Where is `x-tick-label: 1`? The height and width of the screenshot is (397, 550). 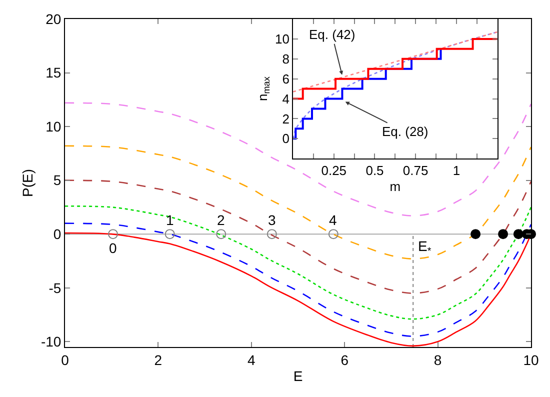 x-tick-label: 1 is located at coordinates (456, 170).